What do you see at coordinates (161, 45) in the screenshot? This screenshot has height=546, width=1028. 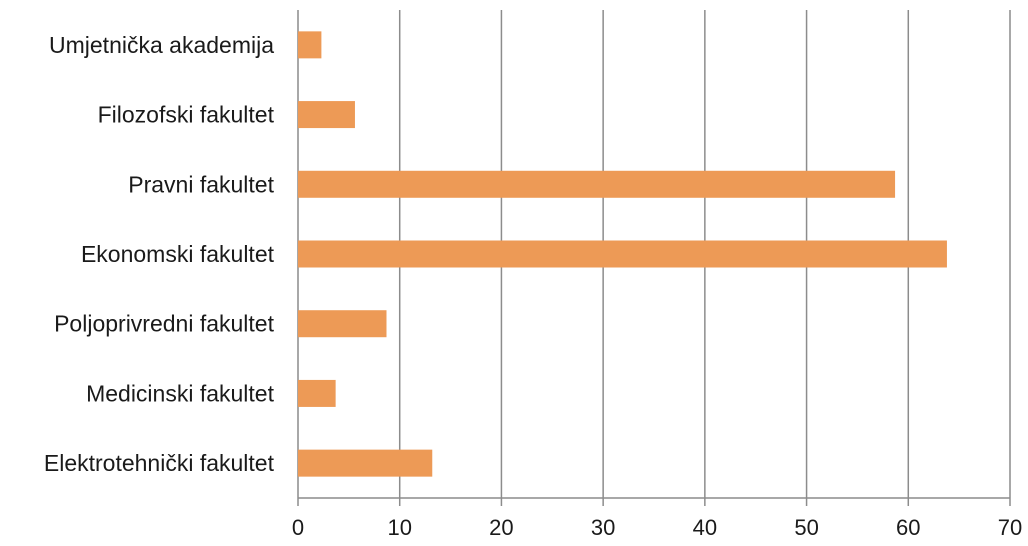 I see `category-label: Umjetnička akademija` at bounding box center [161, 45].